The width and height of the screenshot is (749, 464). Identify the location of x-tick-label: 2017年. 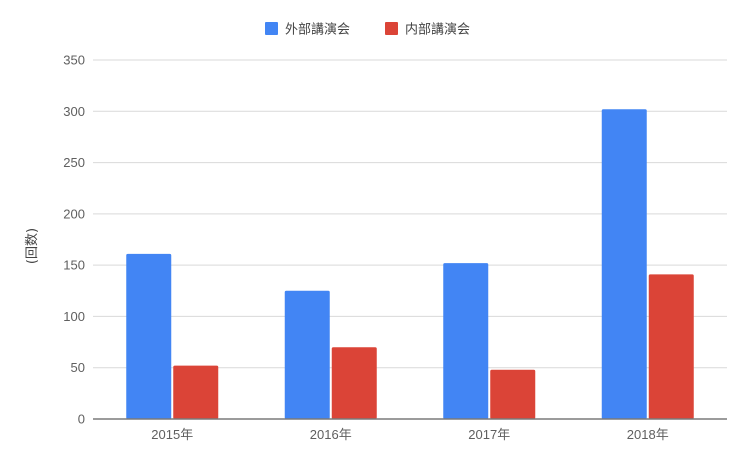
(489, 434).